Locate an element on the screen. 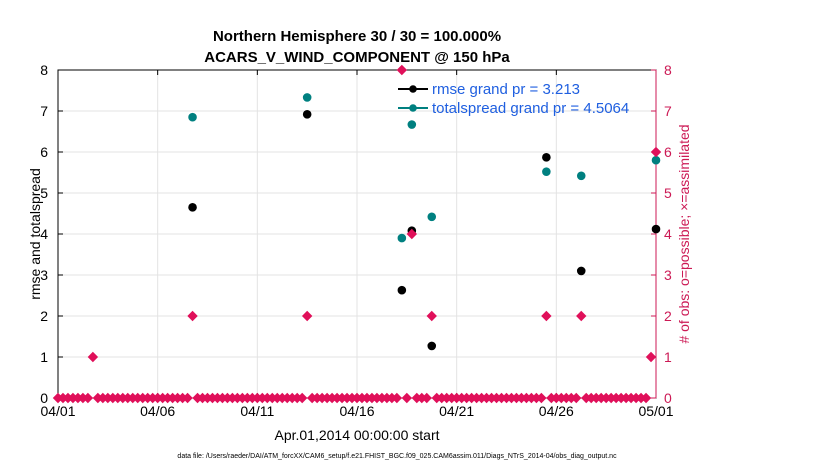  y-tick-label-left: 5 is located at coordinates (44, 193).